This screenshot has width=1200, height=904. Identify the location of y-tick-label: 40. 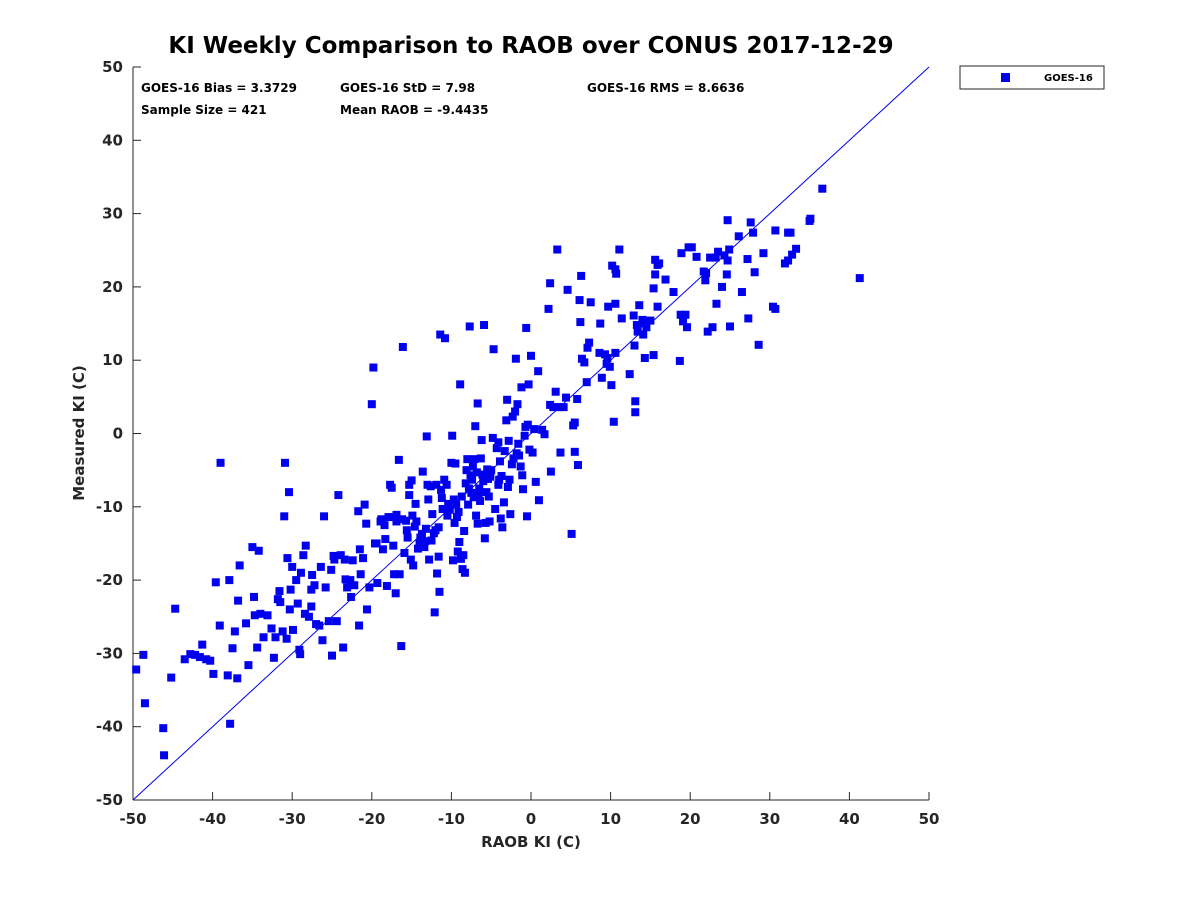
(112, 140).